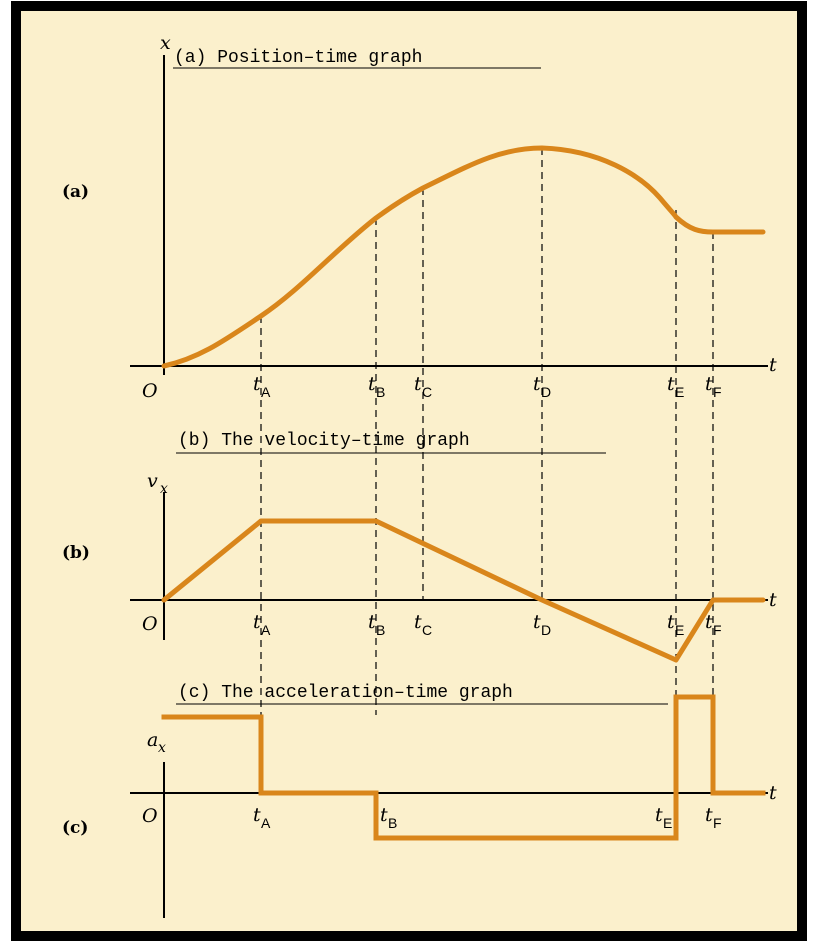  I want to click on panel-a-y-axis-label: x, so click(165, 43).